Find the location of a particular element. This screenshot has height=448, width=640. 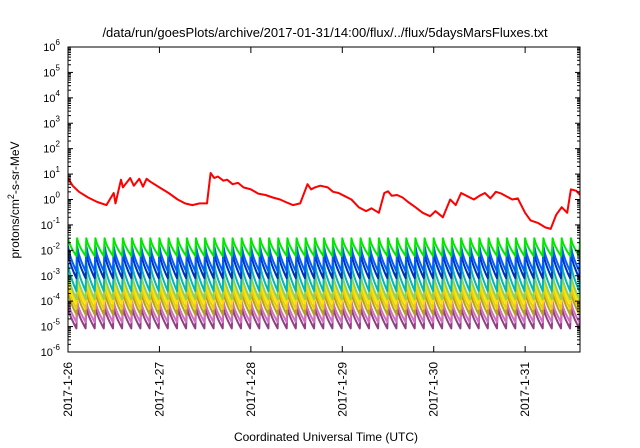

y-tick-label: 10⁰ is located at coordinates (51, 199).